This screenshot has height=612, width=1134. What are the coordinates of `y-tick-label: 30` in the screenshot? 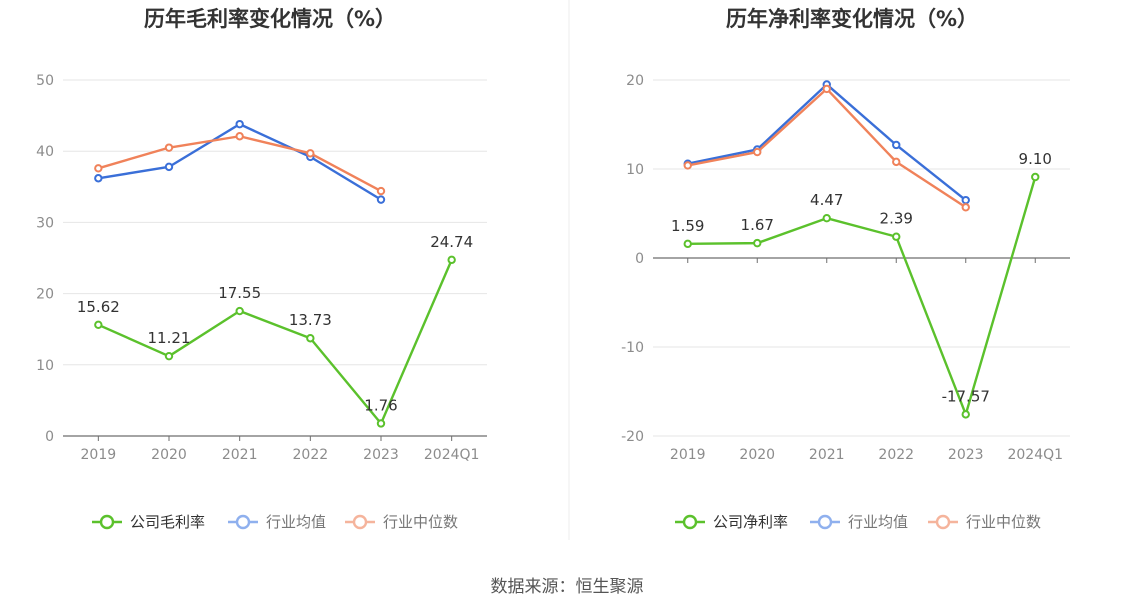 It's located at (45, 223).